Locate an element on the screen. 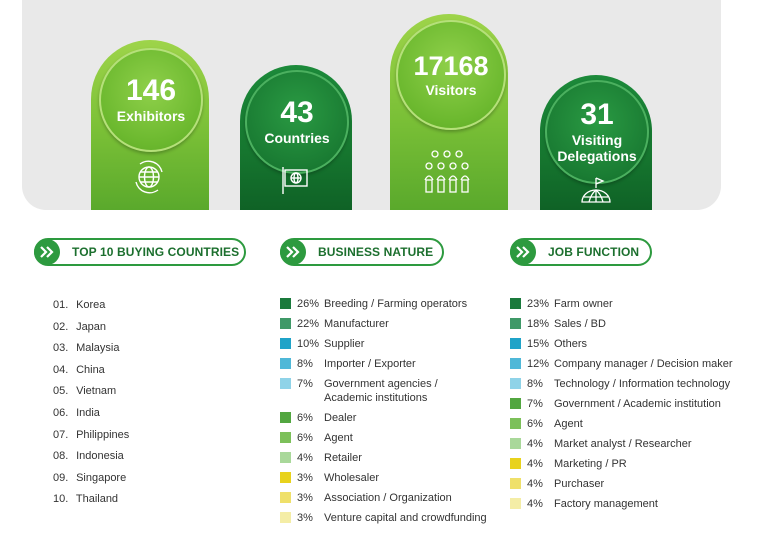 This screenshot has width=766, height=537. list-item: 03. Malaysia is located at coordinates (91, 351).